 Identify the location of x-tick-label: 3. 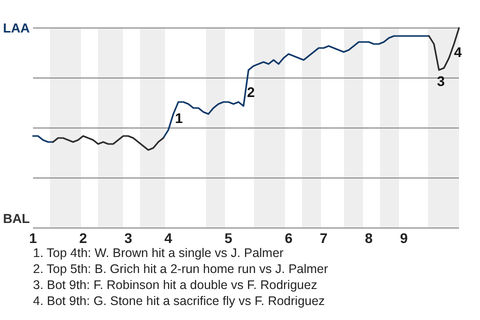
(128, 238).